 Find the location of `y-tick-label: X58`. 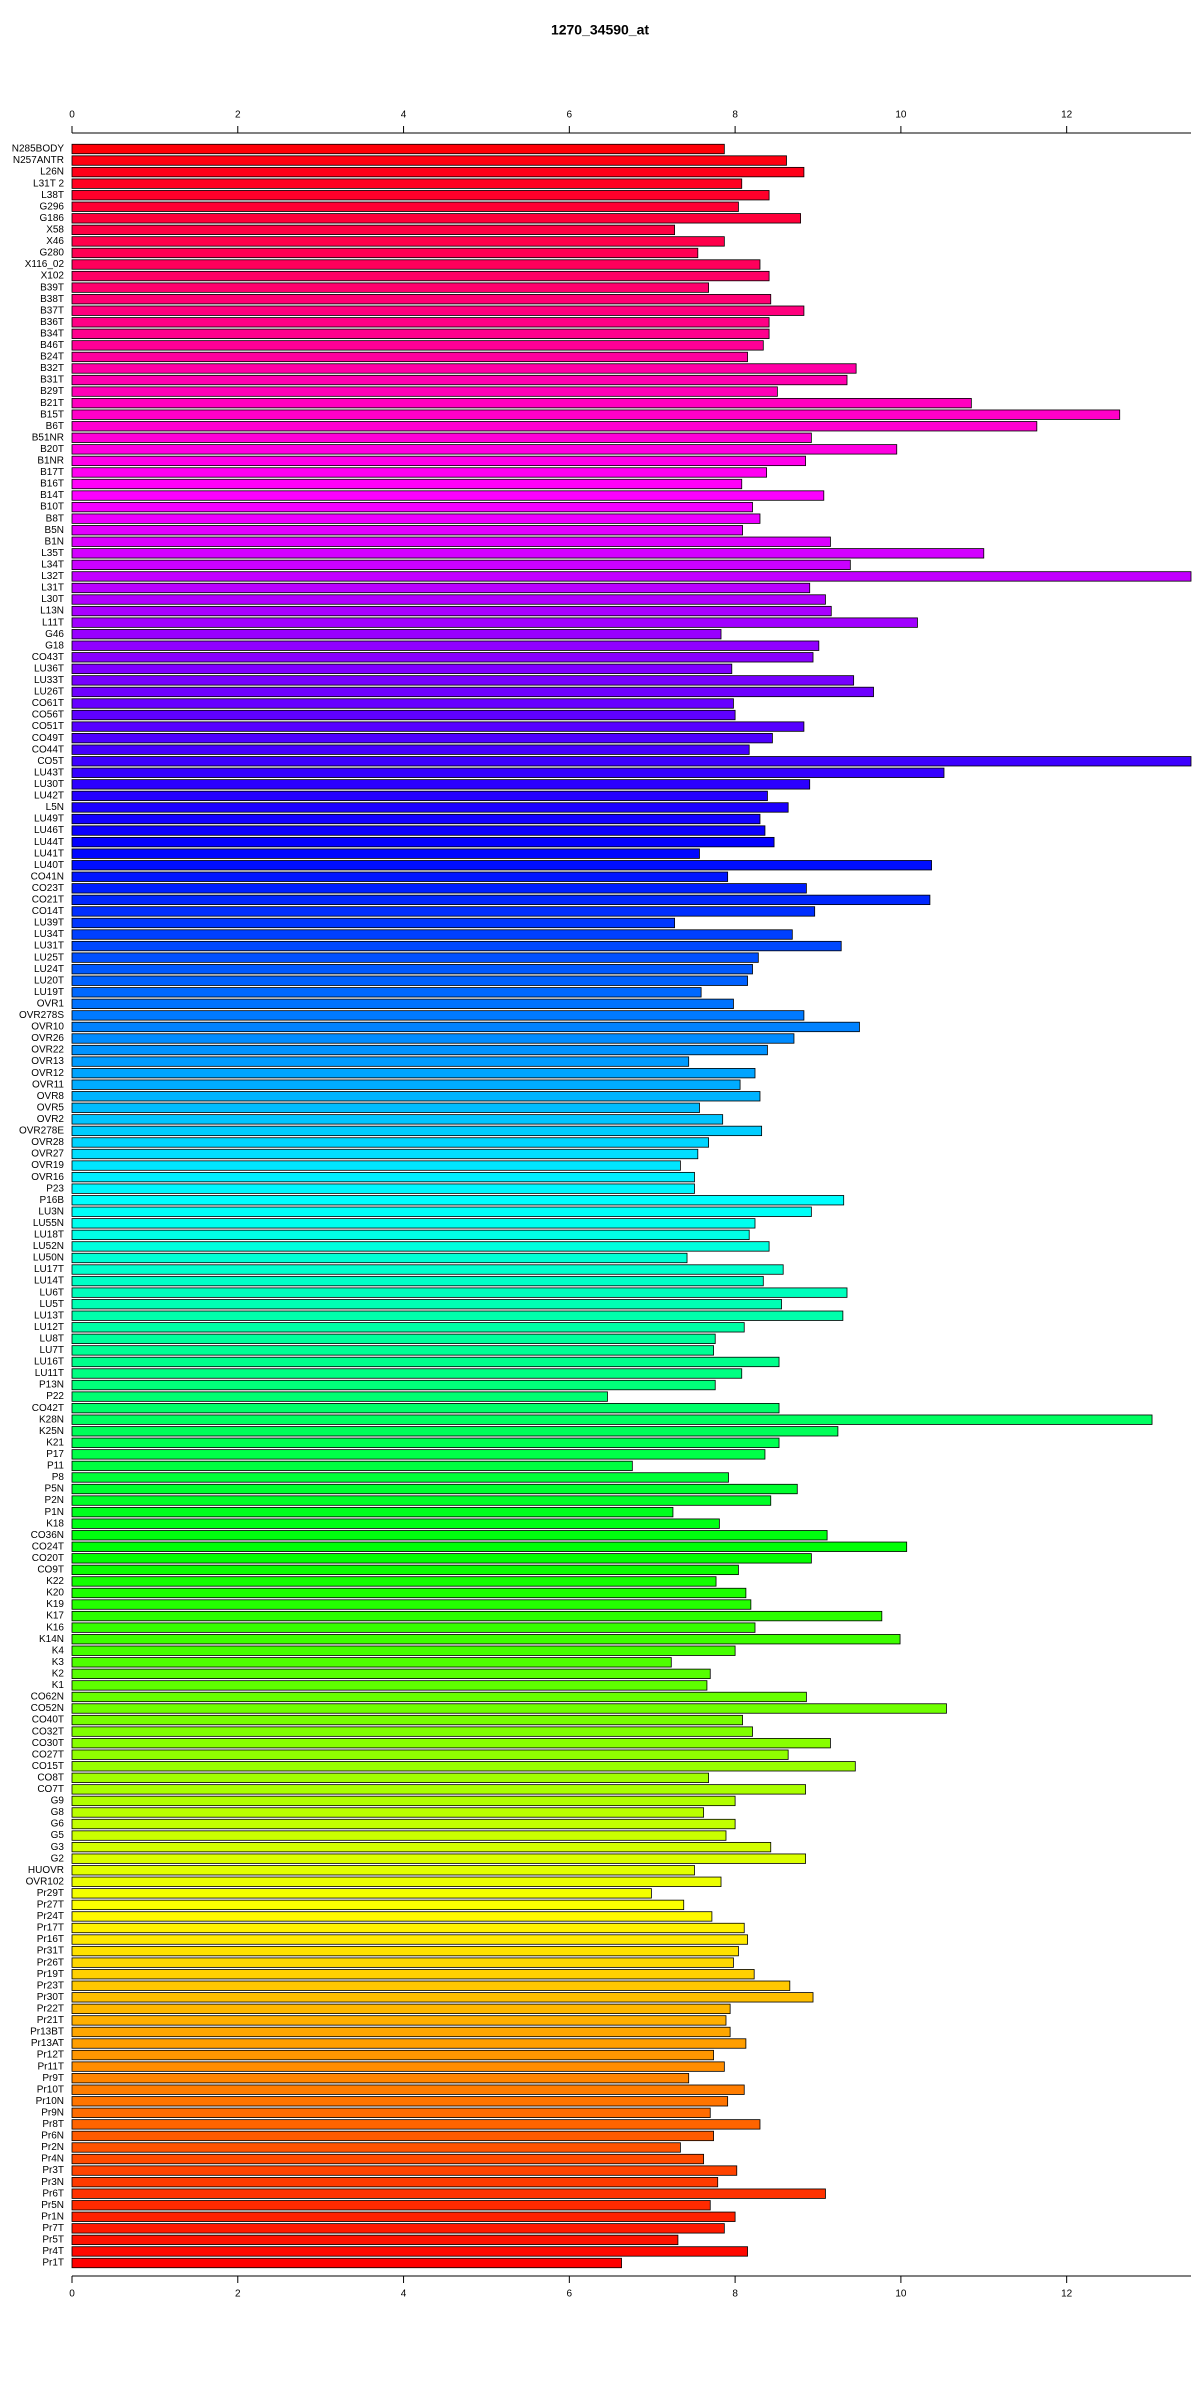

y-tick-label: X58 is located at coordinates (55, 230).